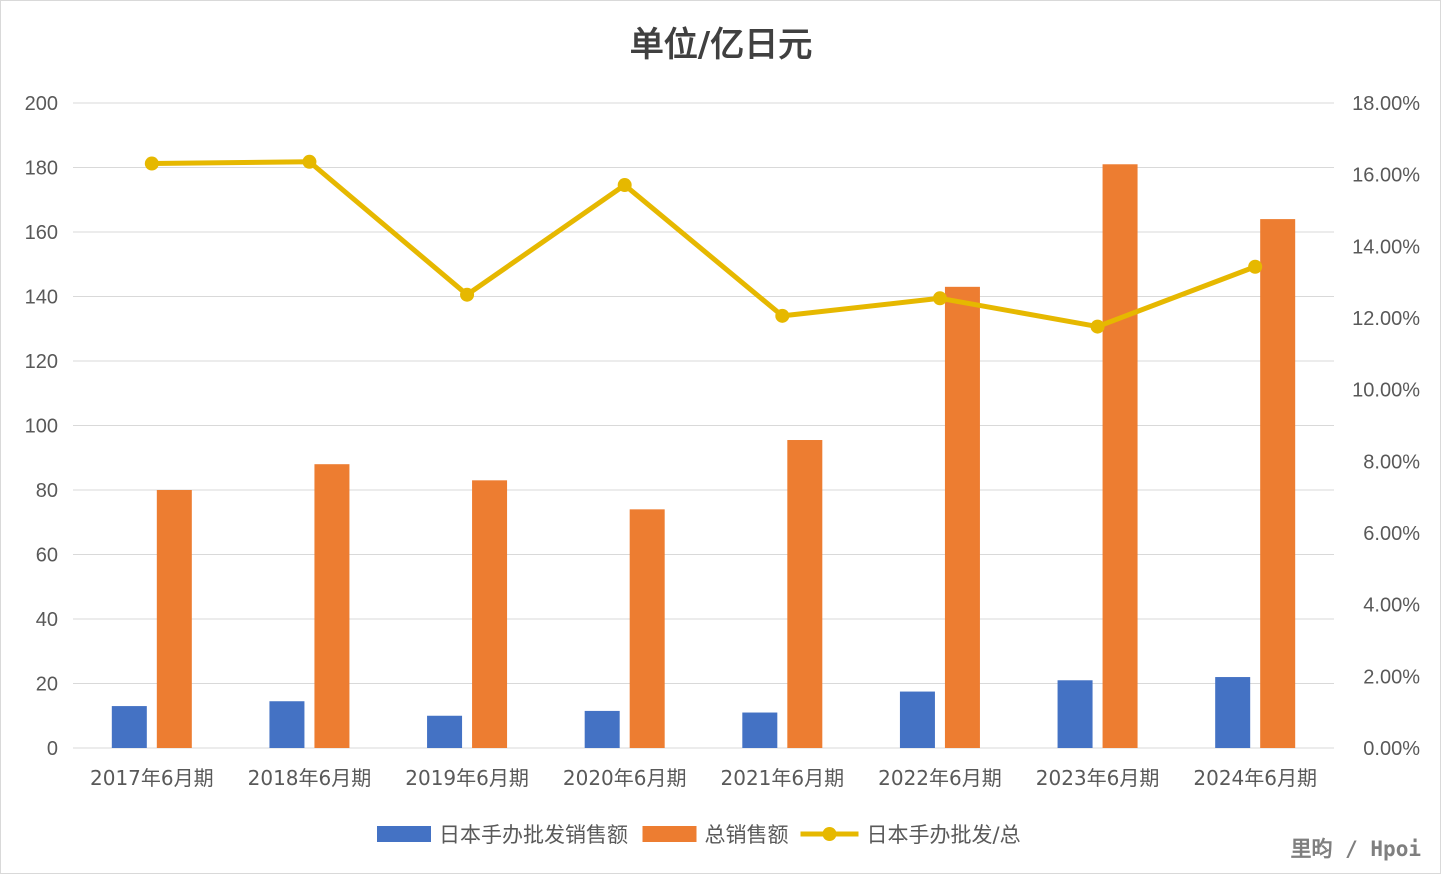  What do you see at coordinates (783, 778) in the screenshot?
I see `category-label: 2021年6月期` at bounding box center [783, 778].